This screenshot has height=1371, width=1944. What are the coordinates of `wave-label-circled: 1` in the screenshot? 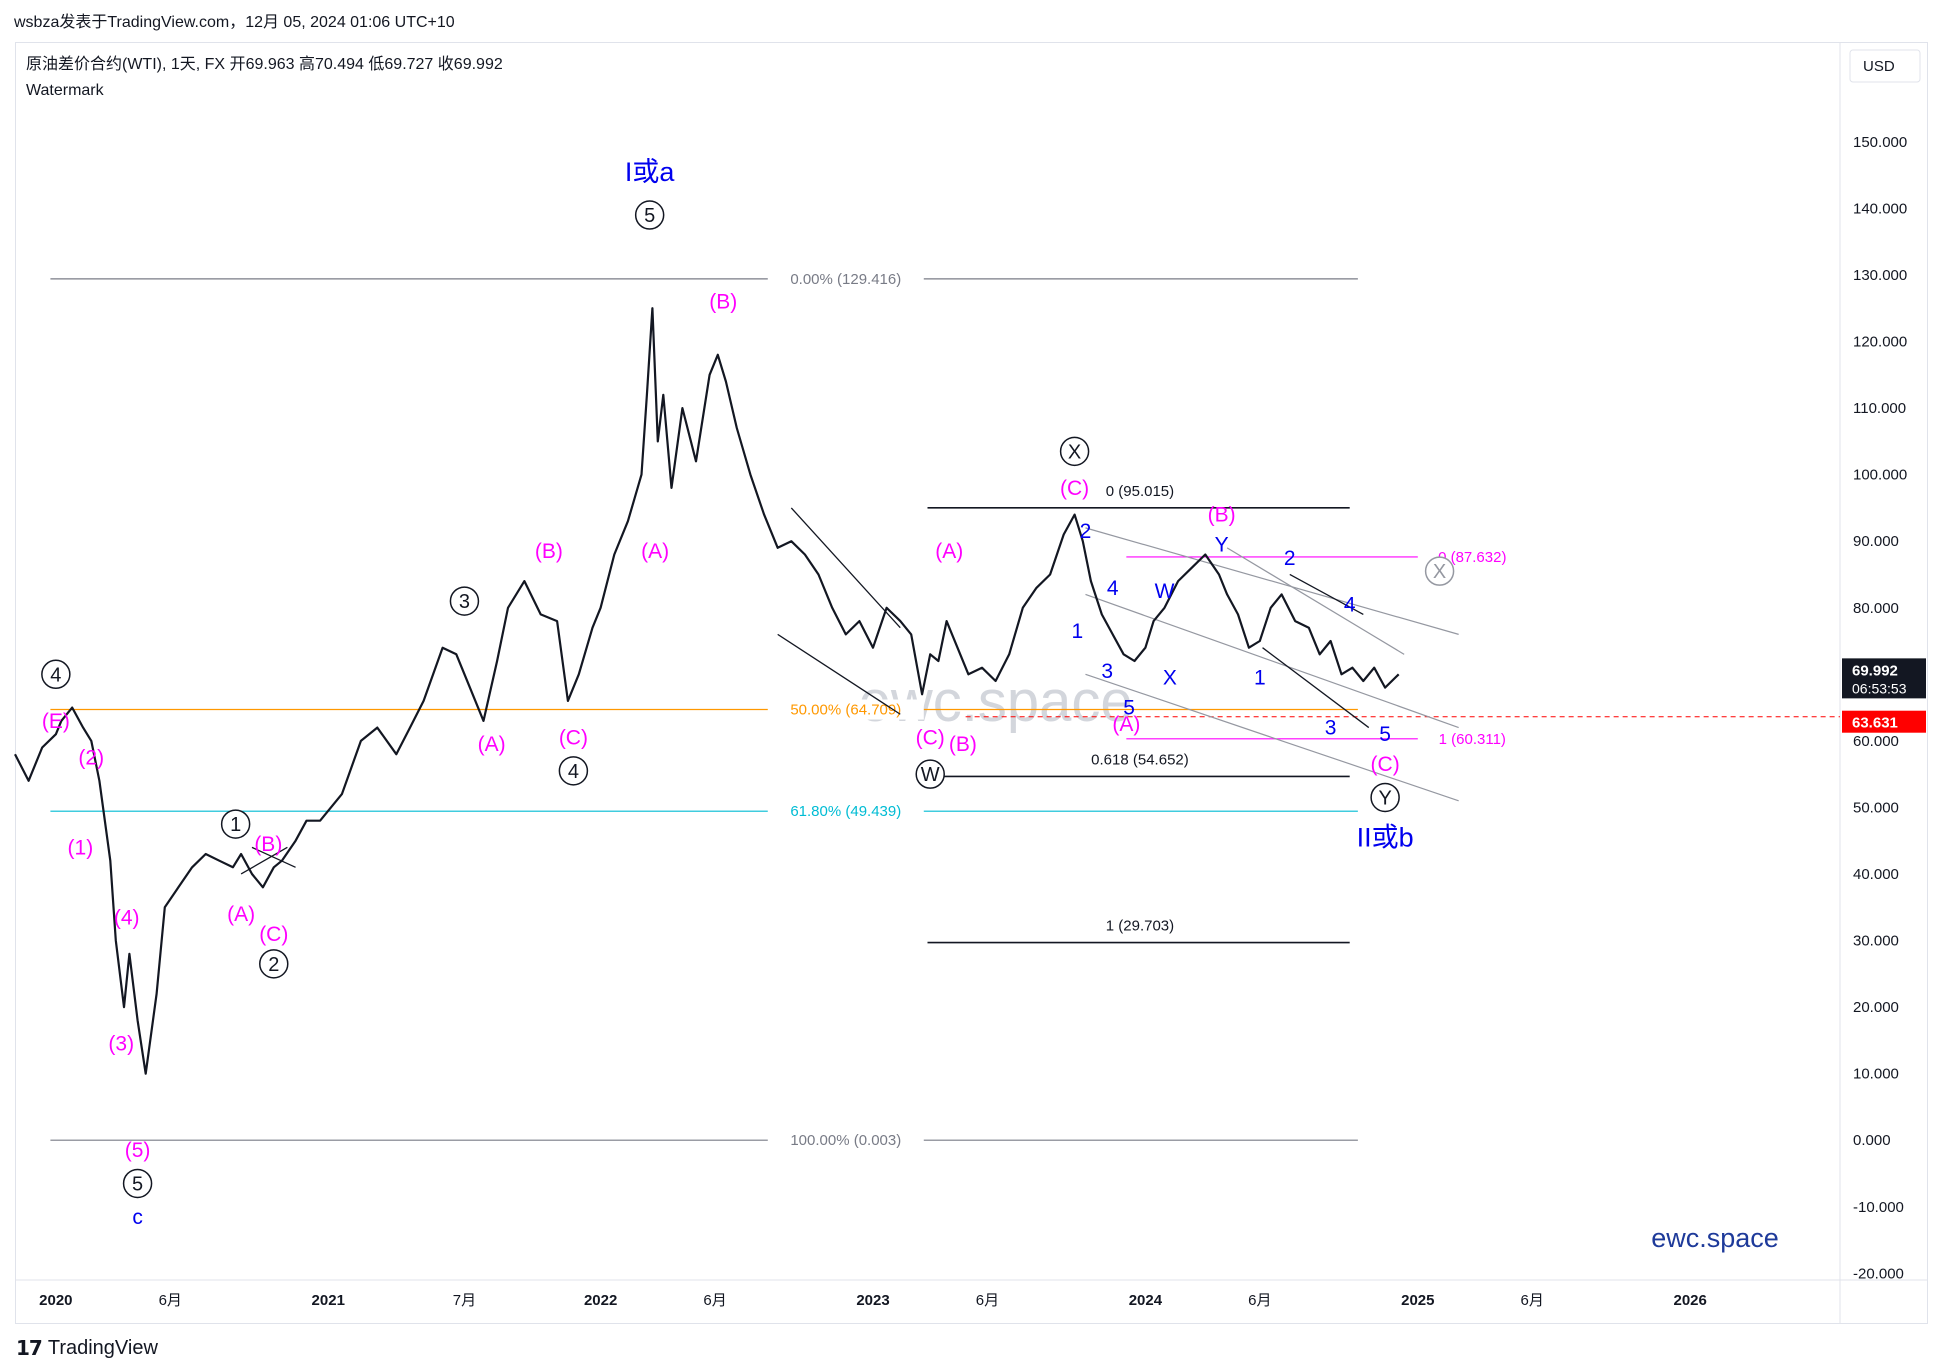 It's located at (235, 825).